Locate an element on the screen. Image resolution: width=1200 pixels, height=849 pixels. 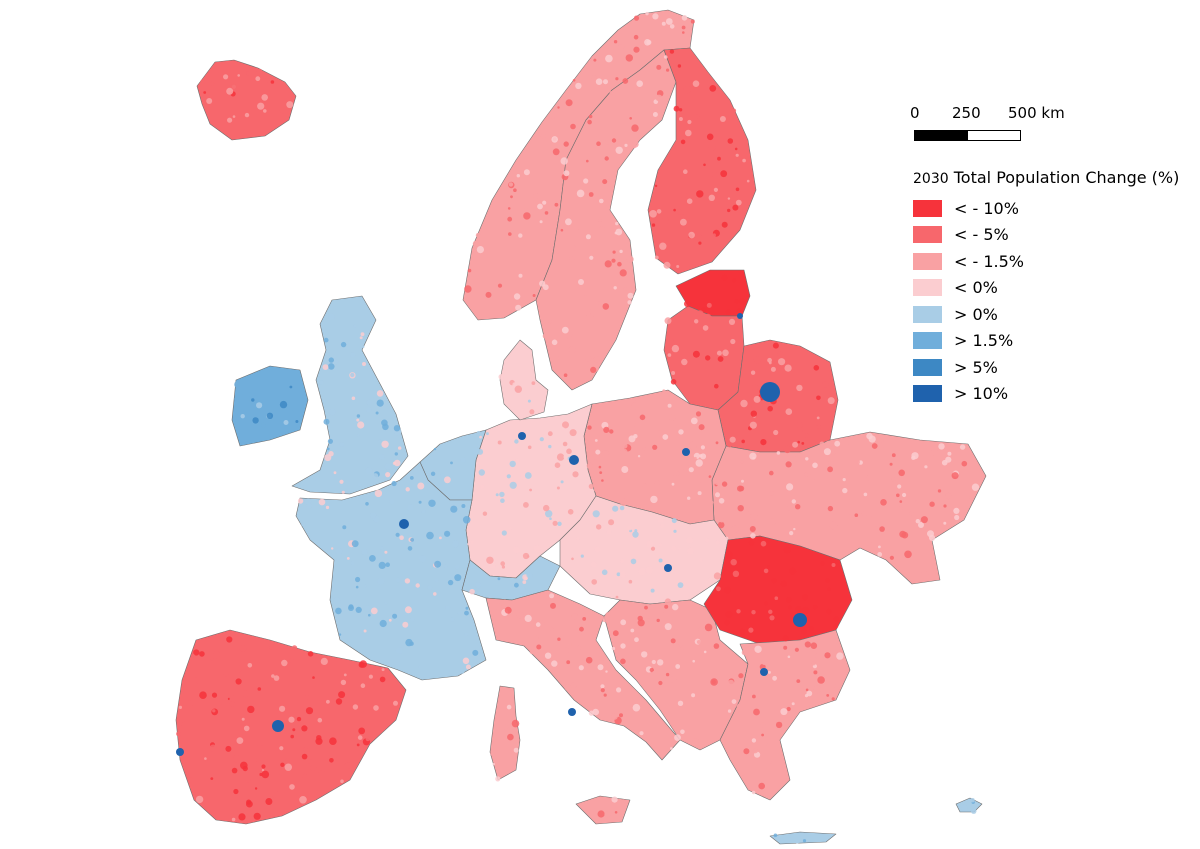
region-sicily is located at coordinates (603, 810).